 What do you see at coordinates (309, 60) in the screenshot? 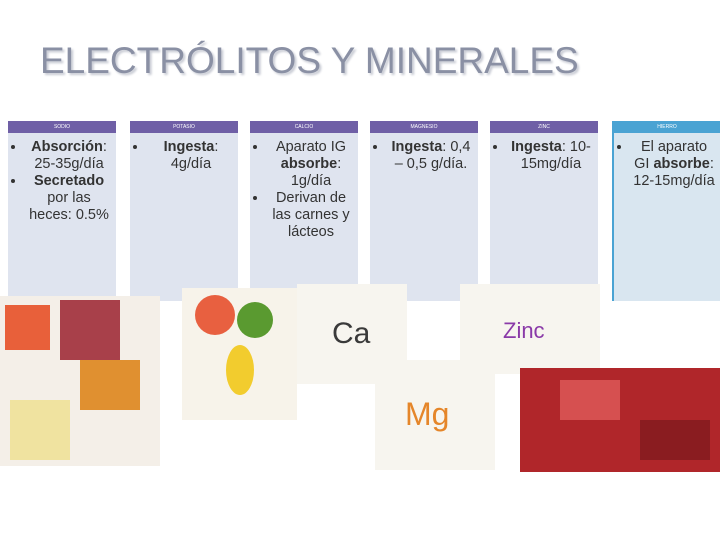
I see `slide-title: ELECTRÓLITOS Y MINERALES` at bounding box center [309, 60].